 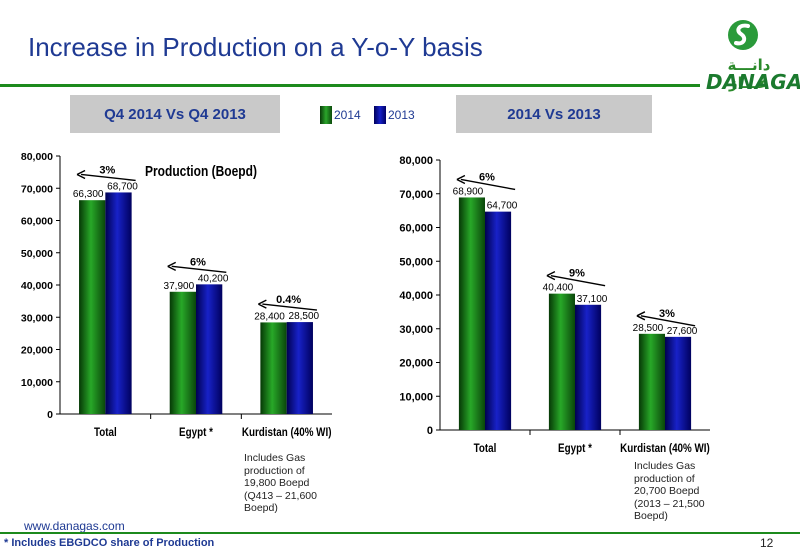 I want to click on data-label-2014: 37,900, so click(x=179, y=286).